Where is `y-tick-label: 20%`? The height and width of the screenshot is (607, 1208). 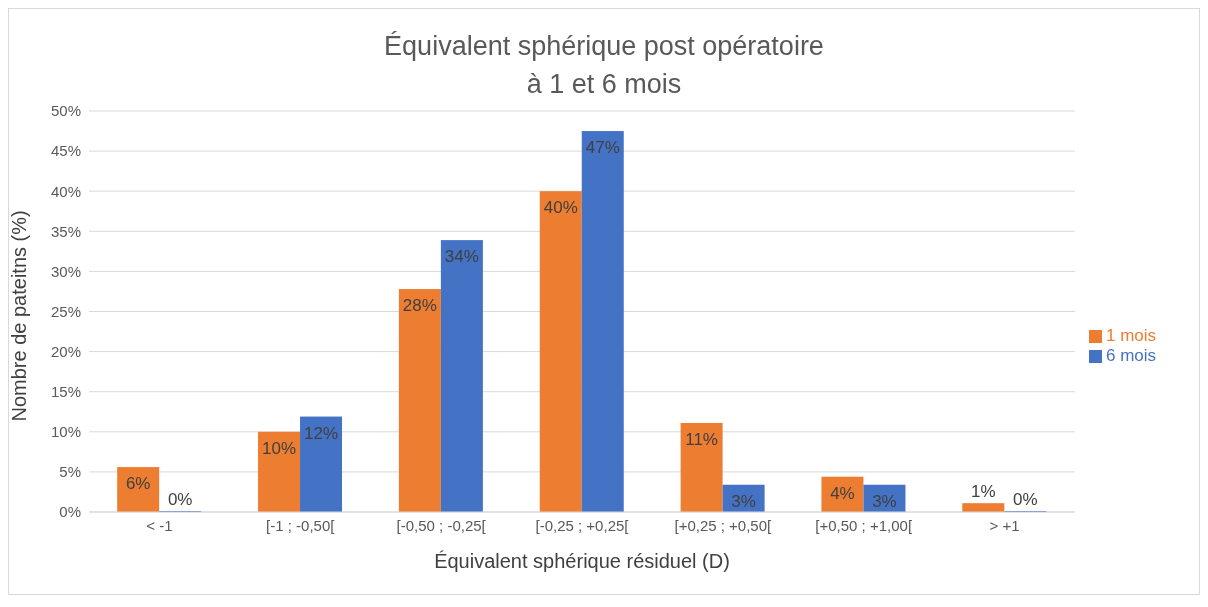 y-tick-label: 20% is located at coordinates (65, 351).